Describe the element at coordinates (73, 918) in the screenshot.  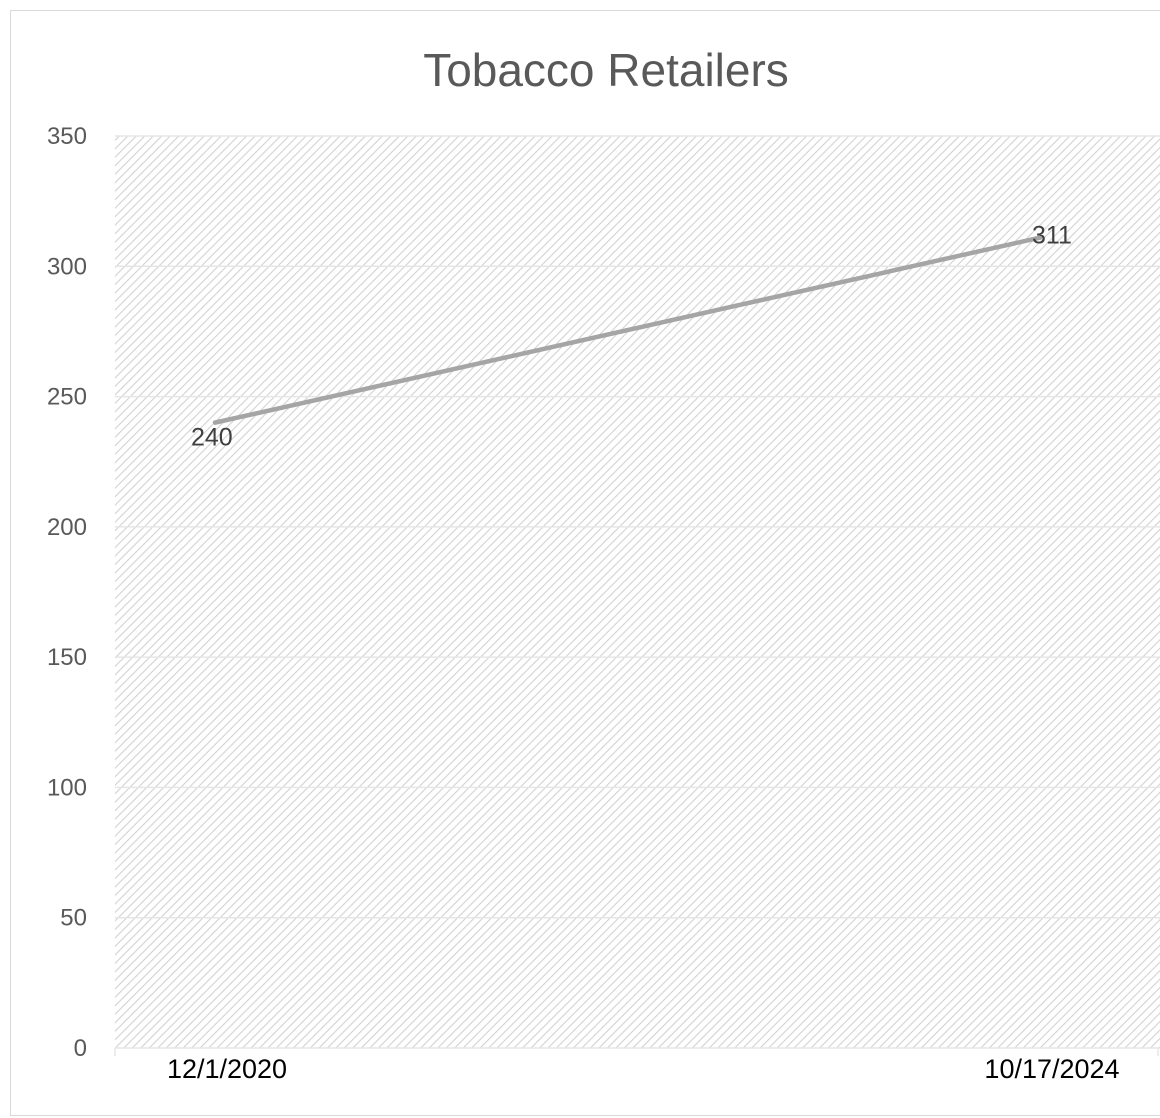
I see `y-tick-label-50: 50` at that location.